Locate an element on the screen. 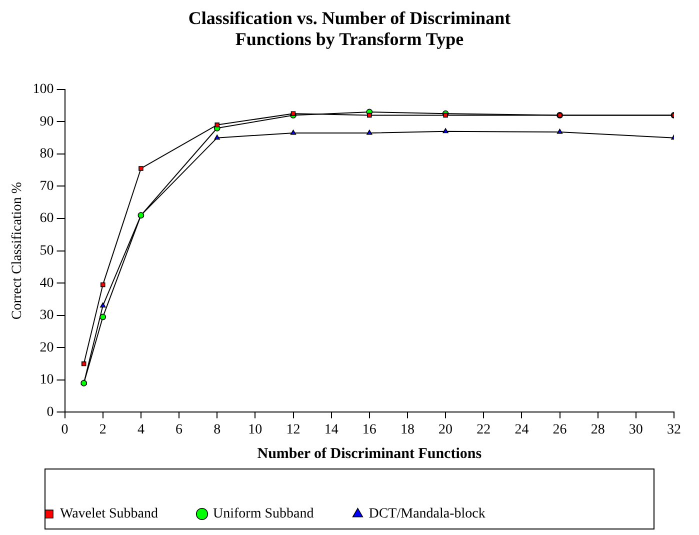  y-tick-label: 20 is located at coordinates (47, 348).